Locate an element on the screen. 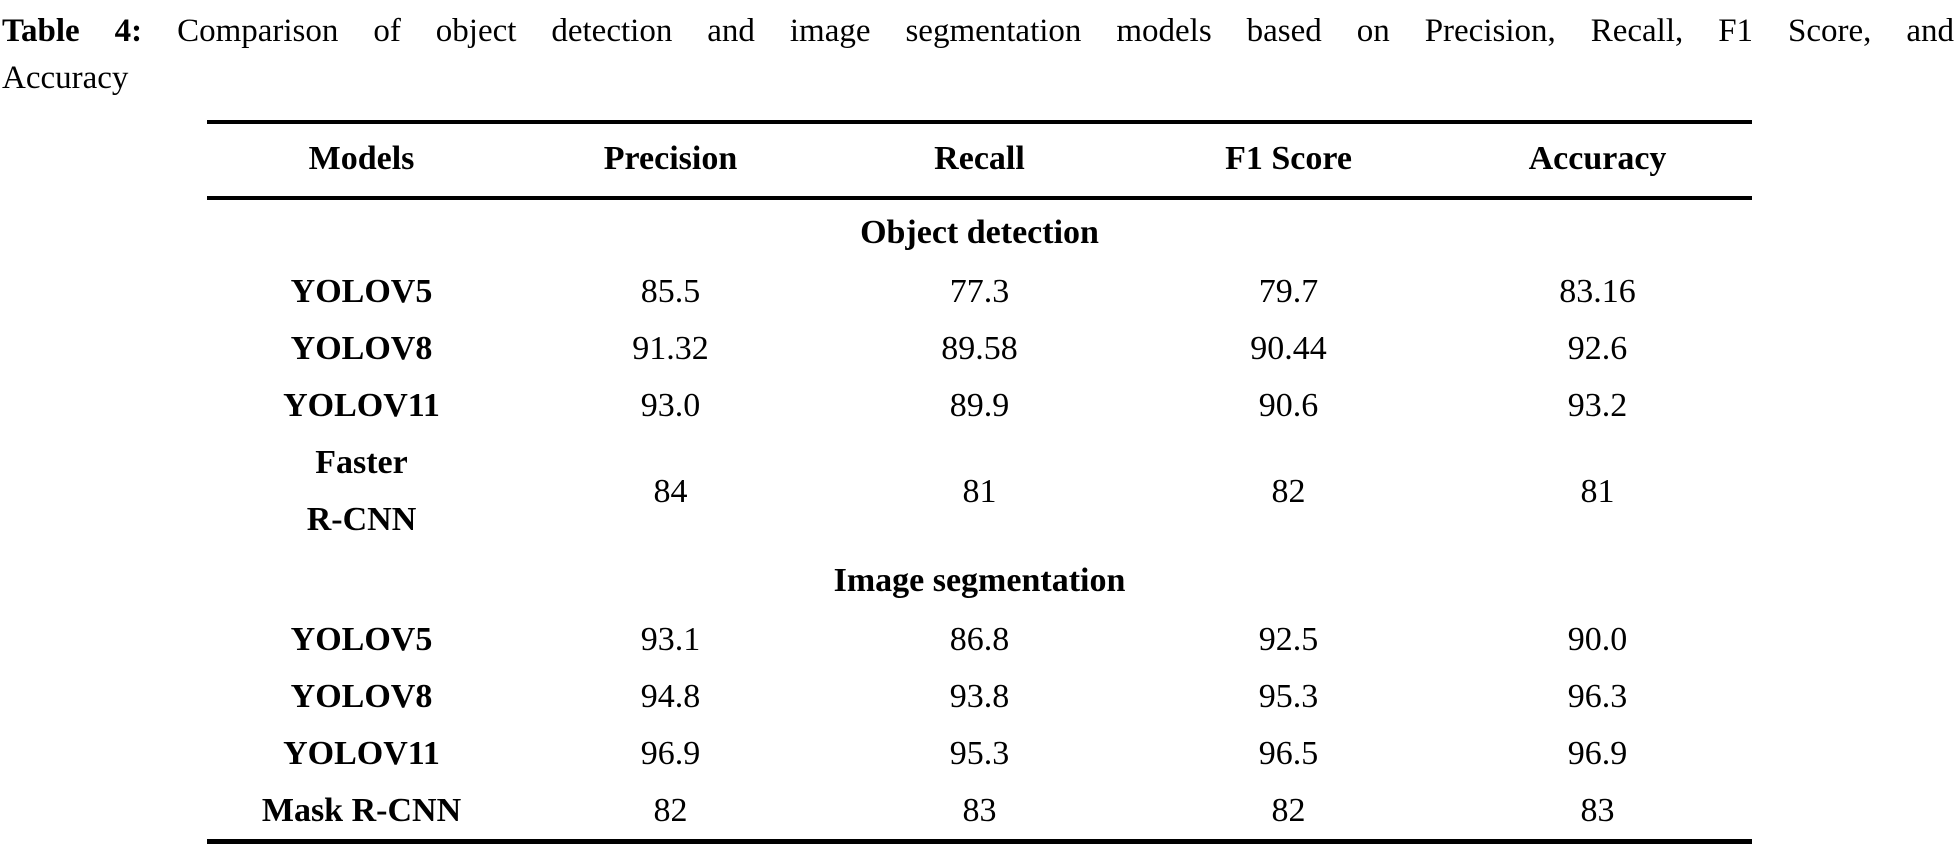 The width and height of the screenshot is (1956, 854). precision-value: 91.32 is located at coordinates (670, 348).